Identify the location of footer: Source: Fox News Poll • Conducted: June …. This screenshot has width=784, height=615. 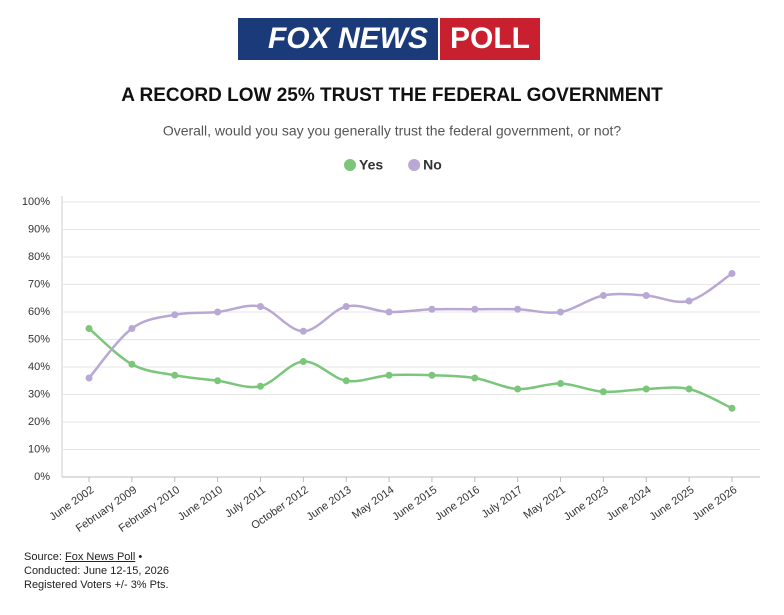
(96, 571).